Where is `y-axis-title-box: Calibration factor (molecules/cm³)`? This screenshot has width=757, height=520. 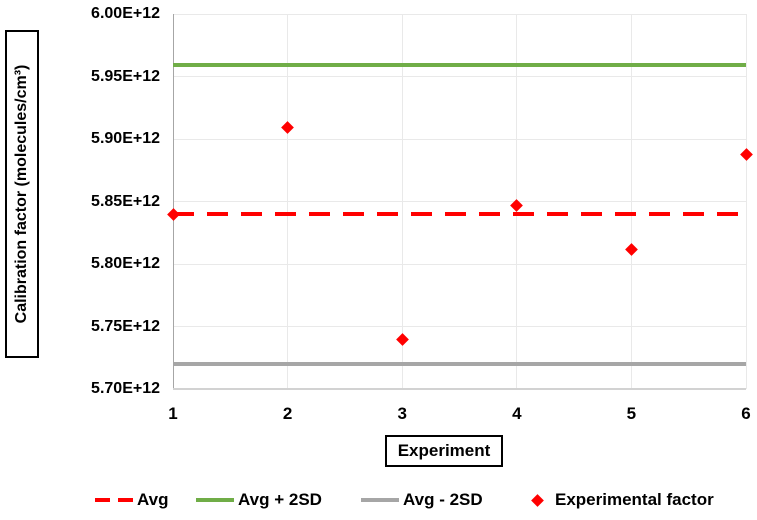 y-axis-title-box: Calibration factor (molecules/cm³) is located at coordinates (22, 194).